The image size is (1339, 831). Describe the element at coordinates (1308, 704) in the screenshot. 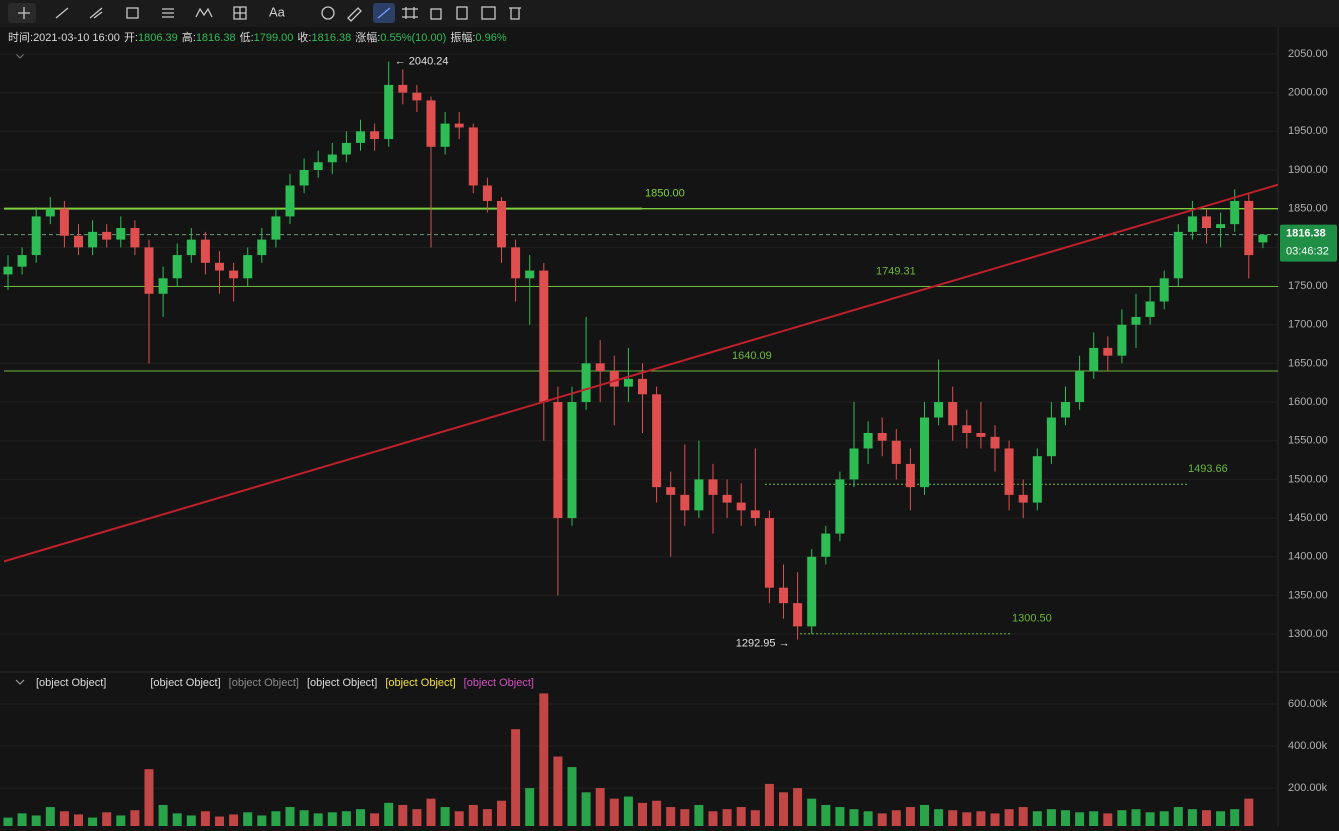

I see `volume-tick-label: 600.00k` at that location.